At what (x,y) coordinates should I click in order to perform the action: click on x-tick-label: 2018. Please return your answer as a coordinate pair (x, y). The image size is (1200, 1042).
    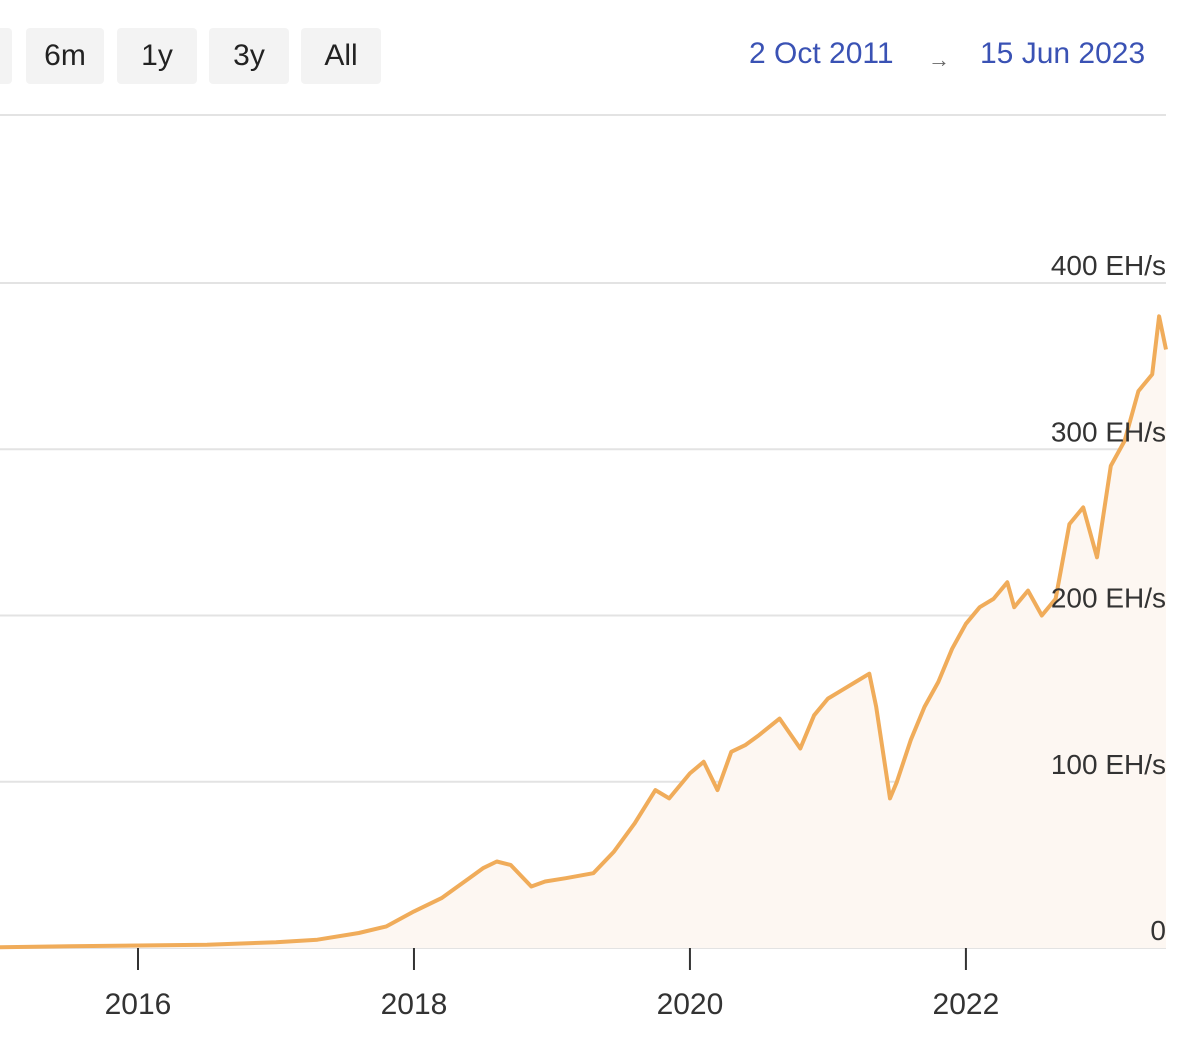
    Looking at the image, I should click on (414, 1004).